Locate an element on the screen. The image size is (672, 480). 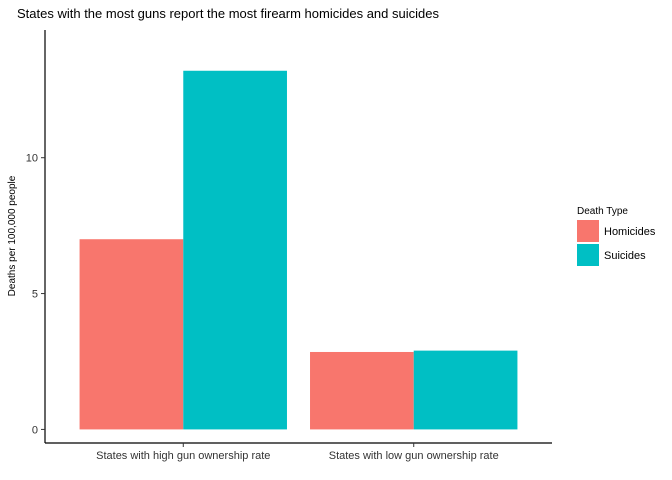
y-axis-title: Deaths per 100,000 people is located at coordinates (12, 235).